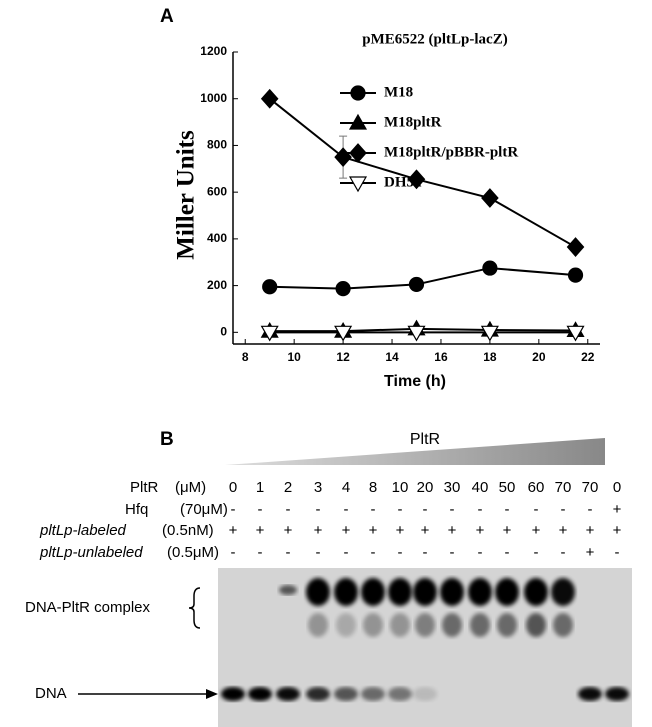 The height and width of the screenshot is (727, 652). Describe the element at coordinates (260, 487) in the screenshot. I see `lane-cell: 1` at that location.